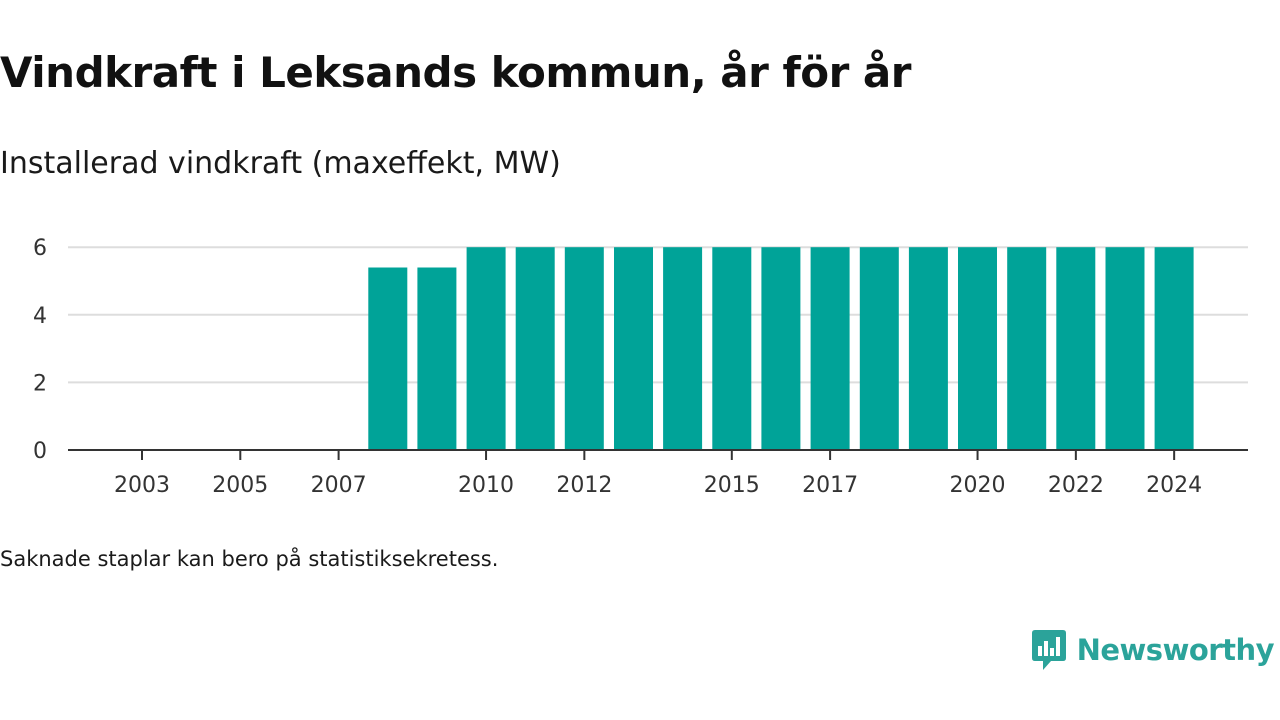 This screenshot has width=1280, height=720. Describe the element at coordinates (1174, 485) in the screenshot. I see `x-tick-label: 2024` at that location.